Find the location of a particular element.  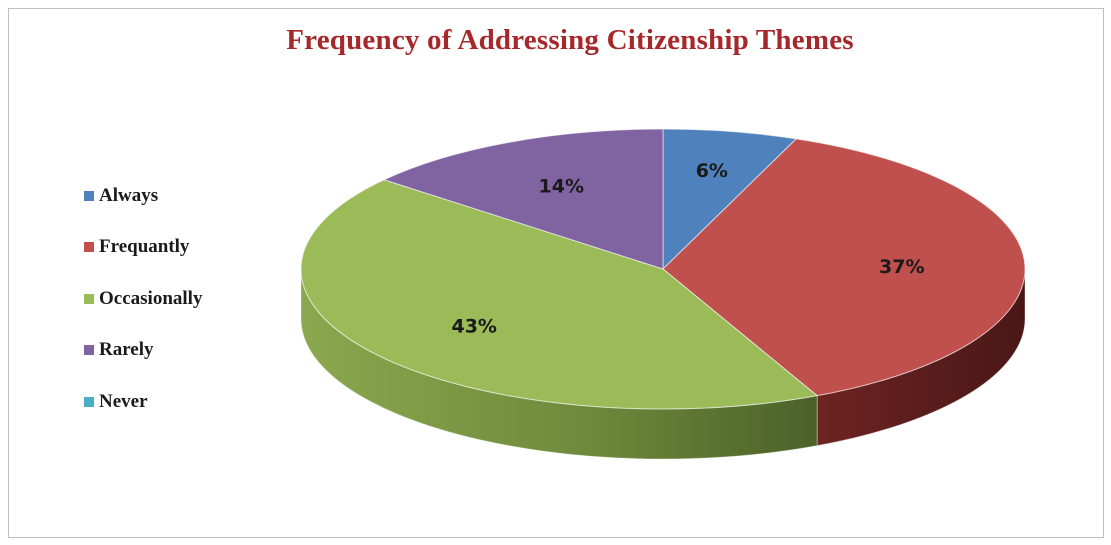

legend-label: Always is located at coordinates (129, 195).